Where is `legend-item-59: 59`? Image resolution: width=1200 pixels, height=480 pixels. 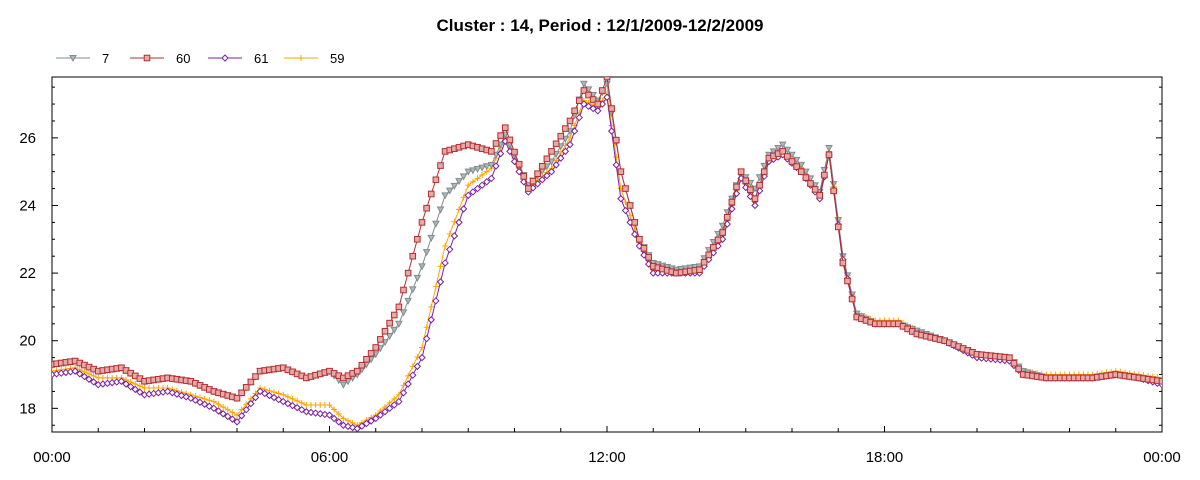
legend-item-59: 59 is located at coordinates (314, 58).